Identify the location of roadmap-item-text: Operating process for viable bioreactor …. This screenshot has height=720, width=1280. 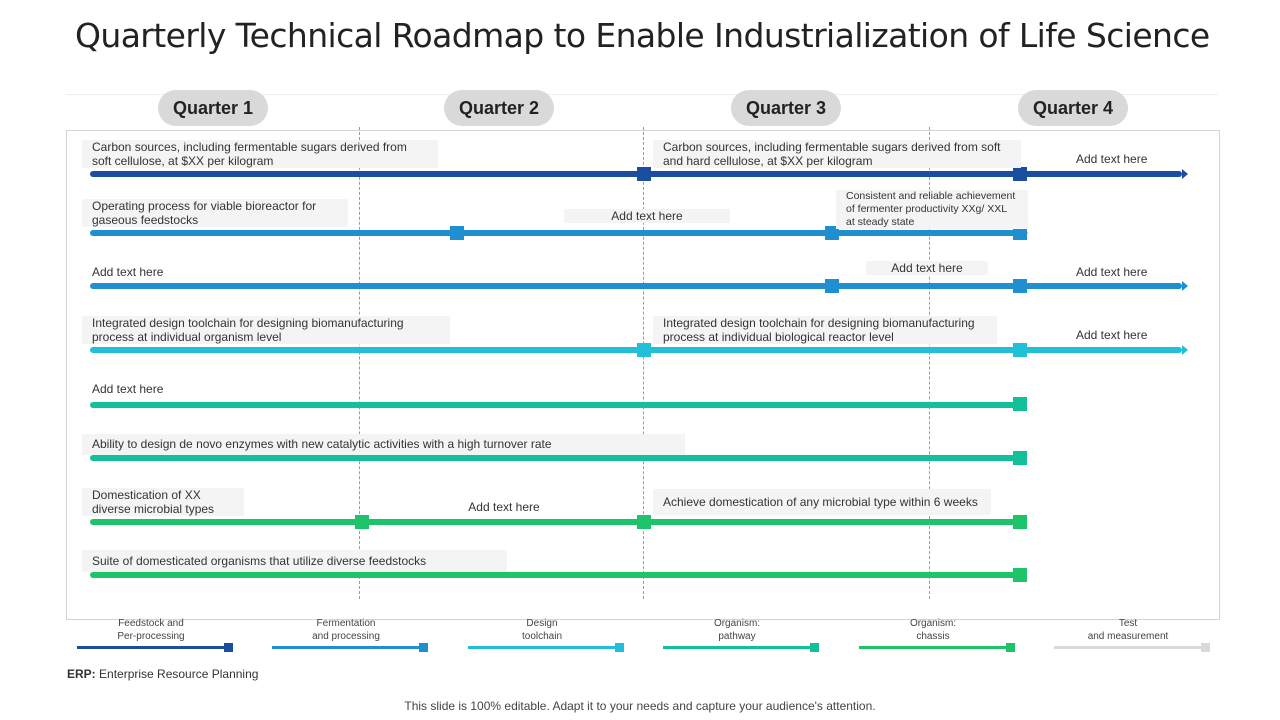
(215, 213).